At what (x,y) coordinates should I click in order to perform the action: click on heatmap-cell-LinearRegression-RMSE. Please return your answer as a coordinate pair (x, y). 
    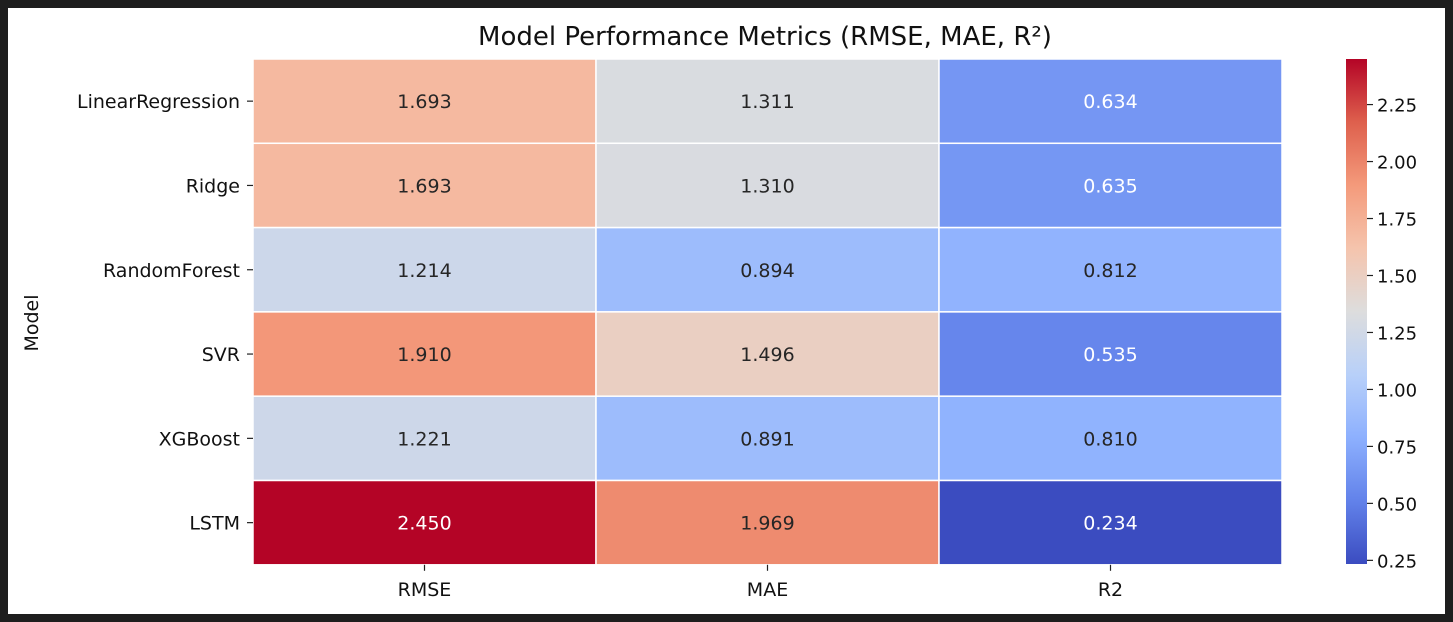
    Looking at the image, I should click on (424, 101).